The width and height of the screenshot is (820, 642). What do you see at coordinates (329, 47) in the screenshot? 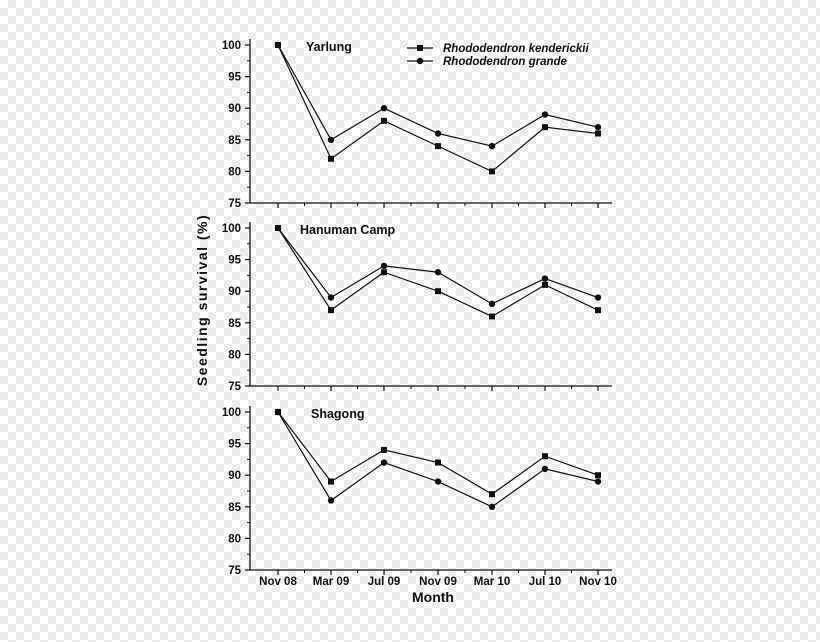
I see `panel-title: Yarlung` at bounding box center [329, 47].